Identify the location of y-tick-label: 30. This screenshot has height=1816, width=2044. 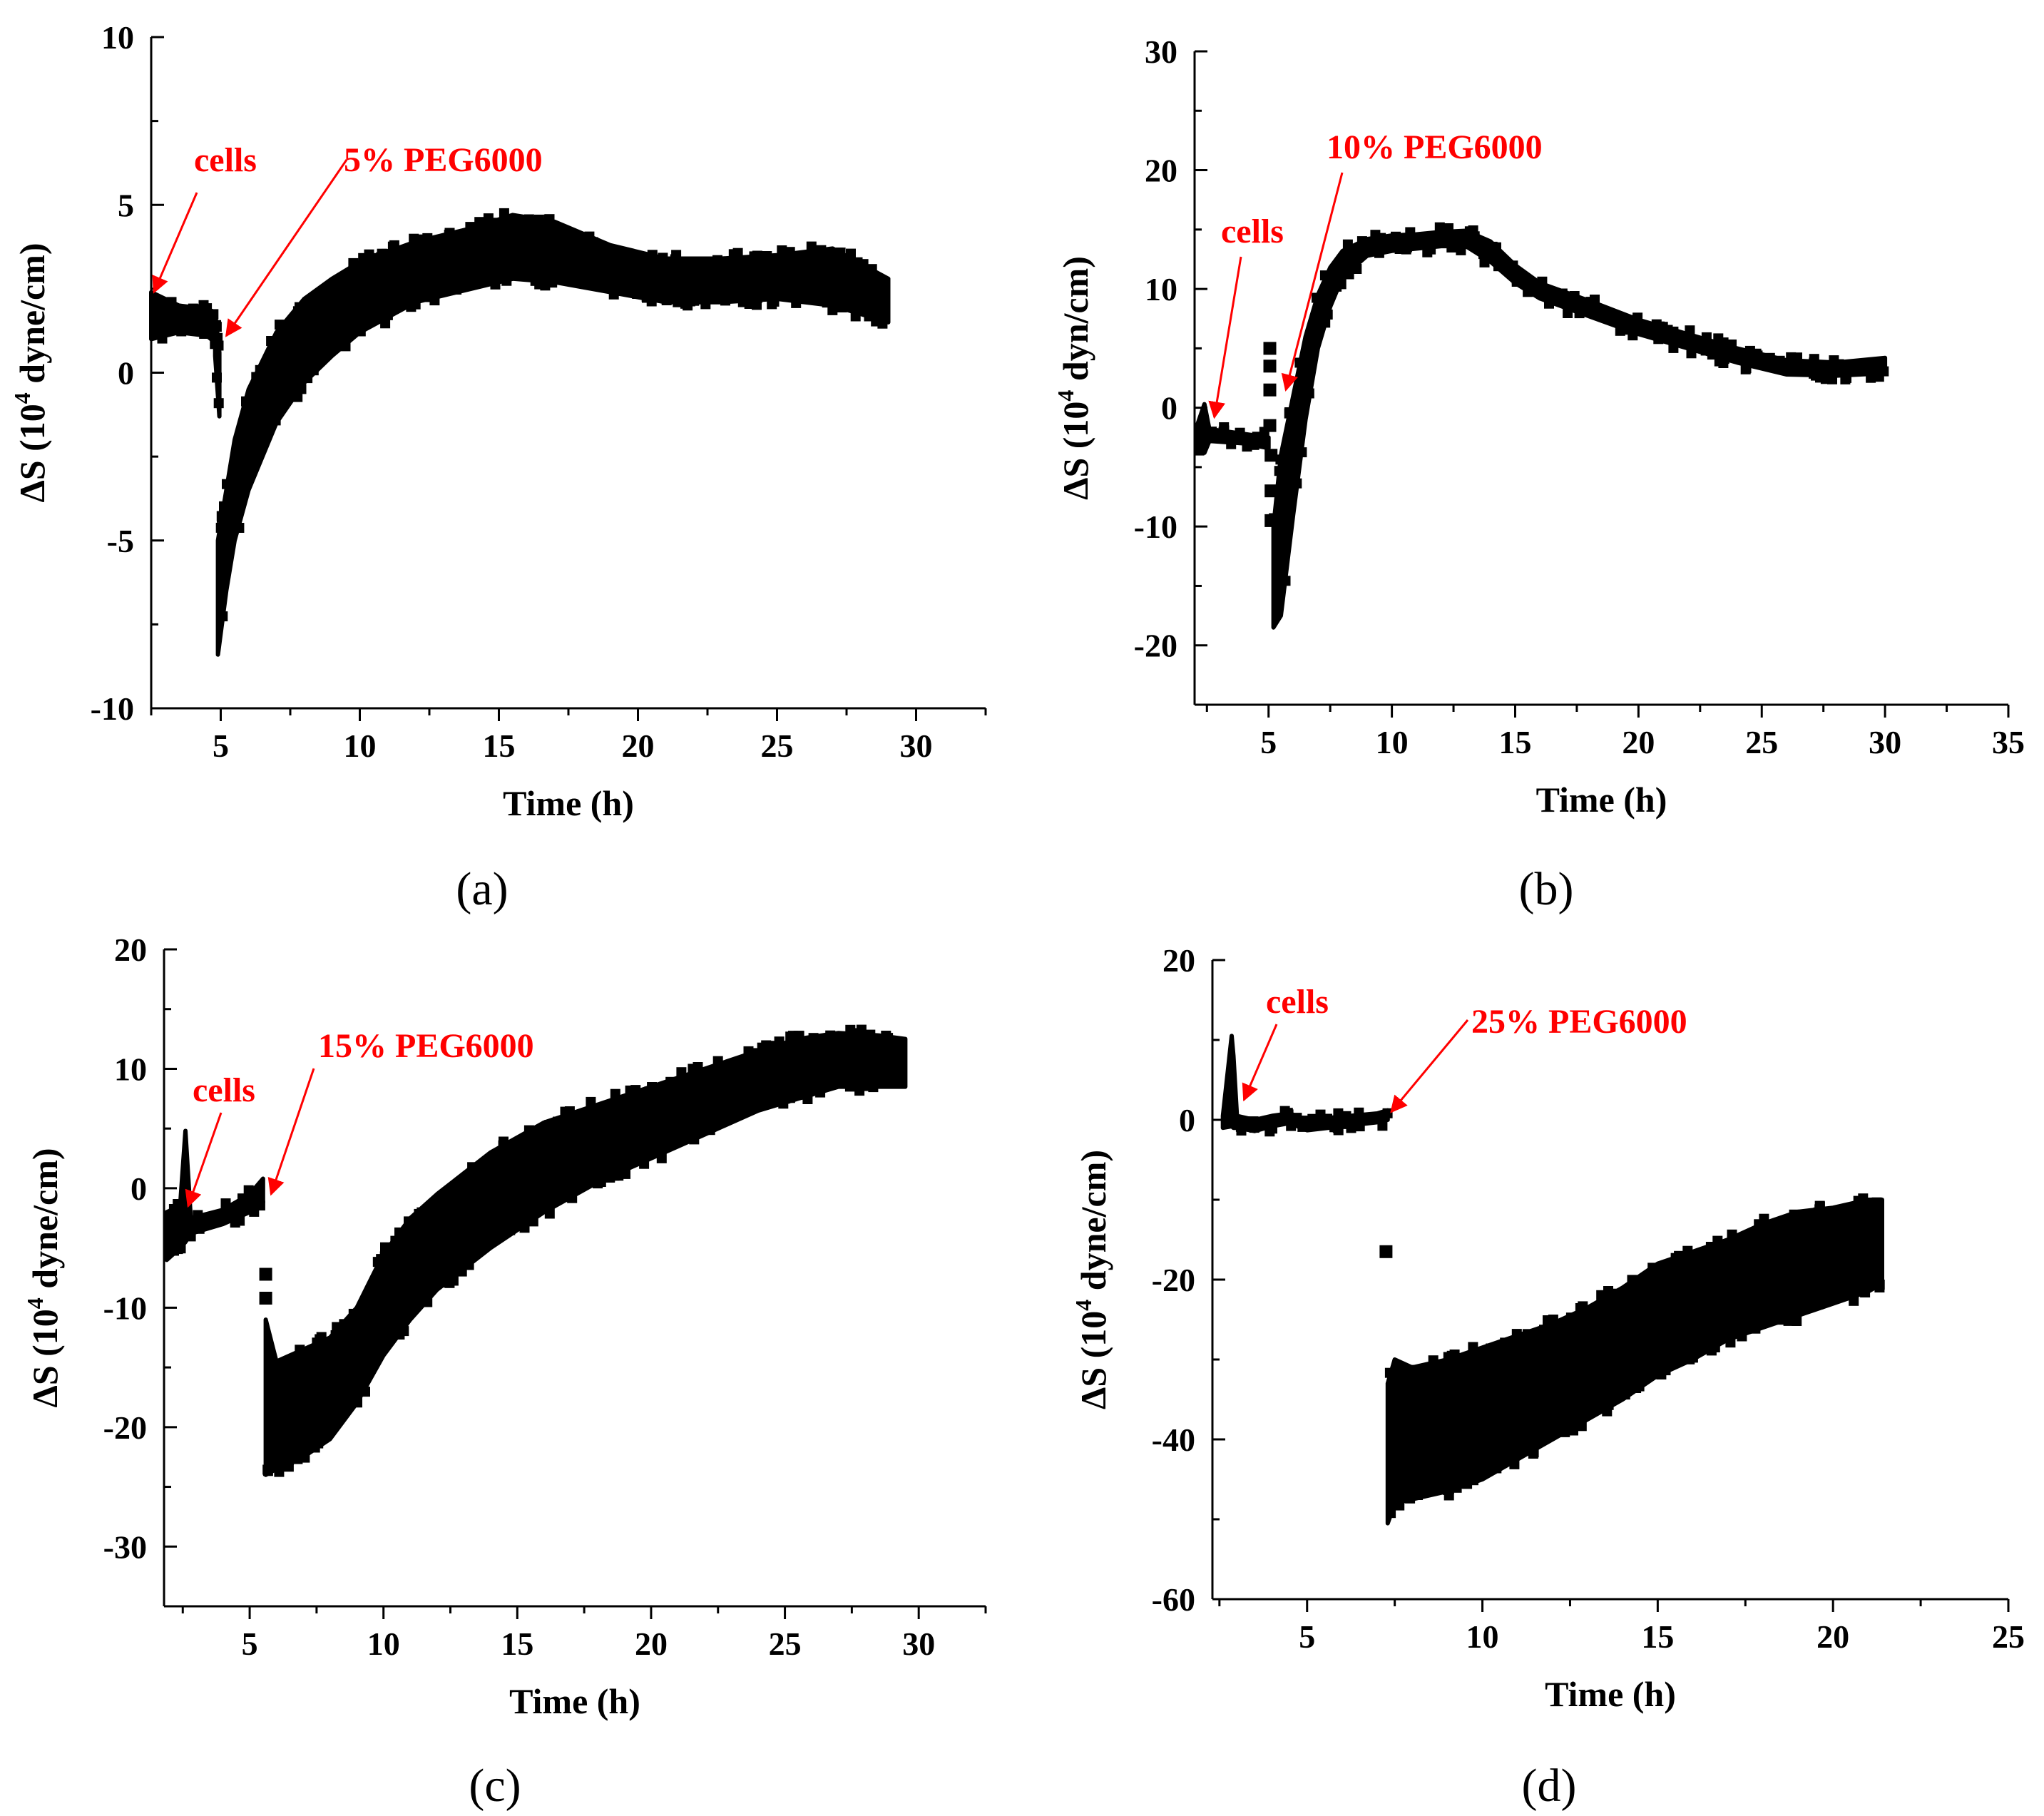
(1161, 52).